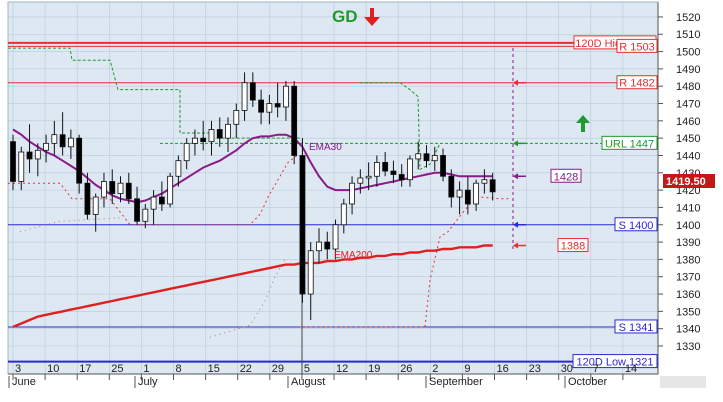 Image resolution: width=723 pixels, height=402 pixels. Describe the element at coordinates (688, 18) in the screenshot. I see `y-tick-label: 1520` at that location.